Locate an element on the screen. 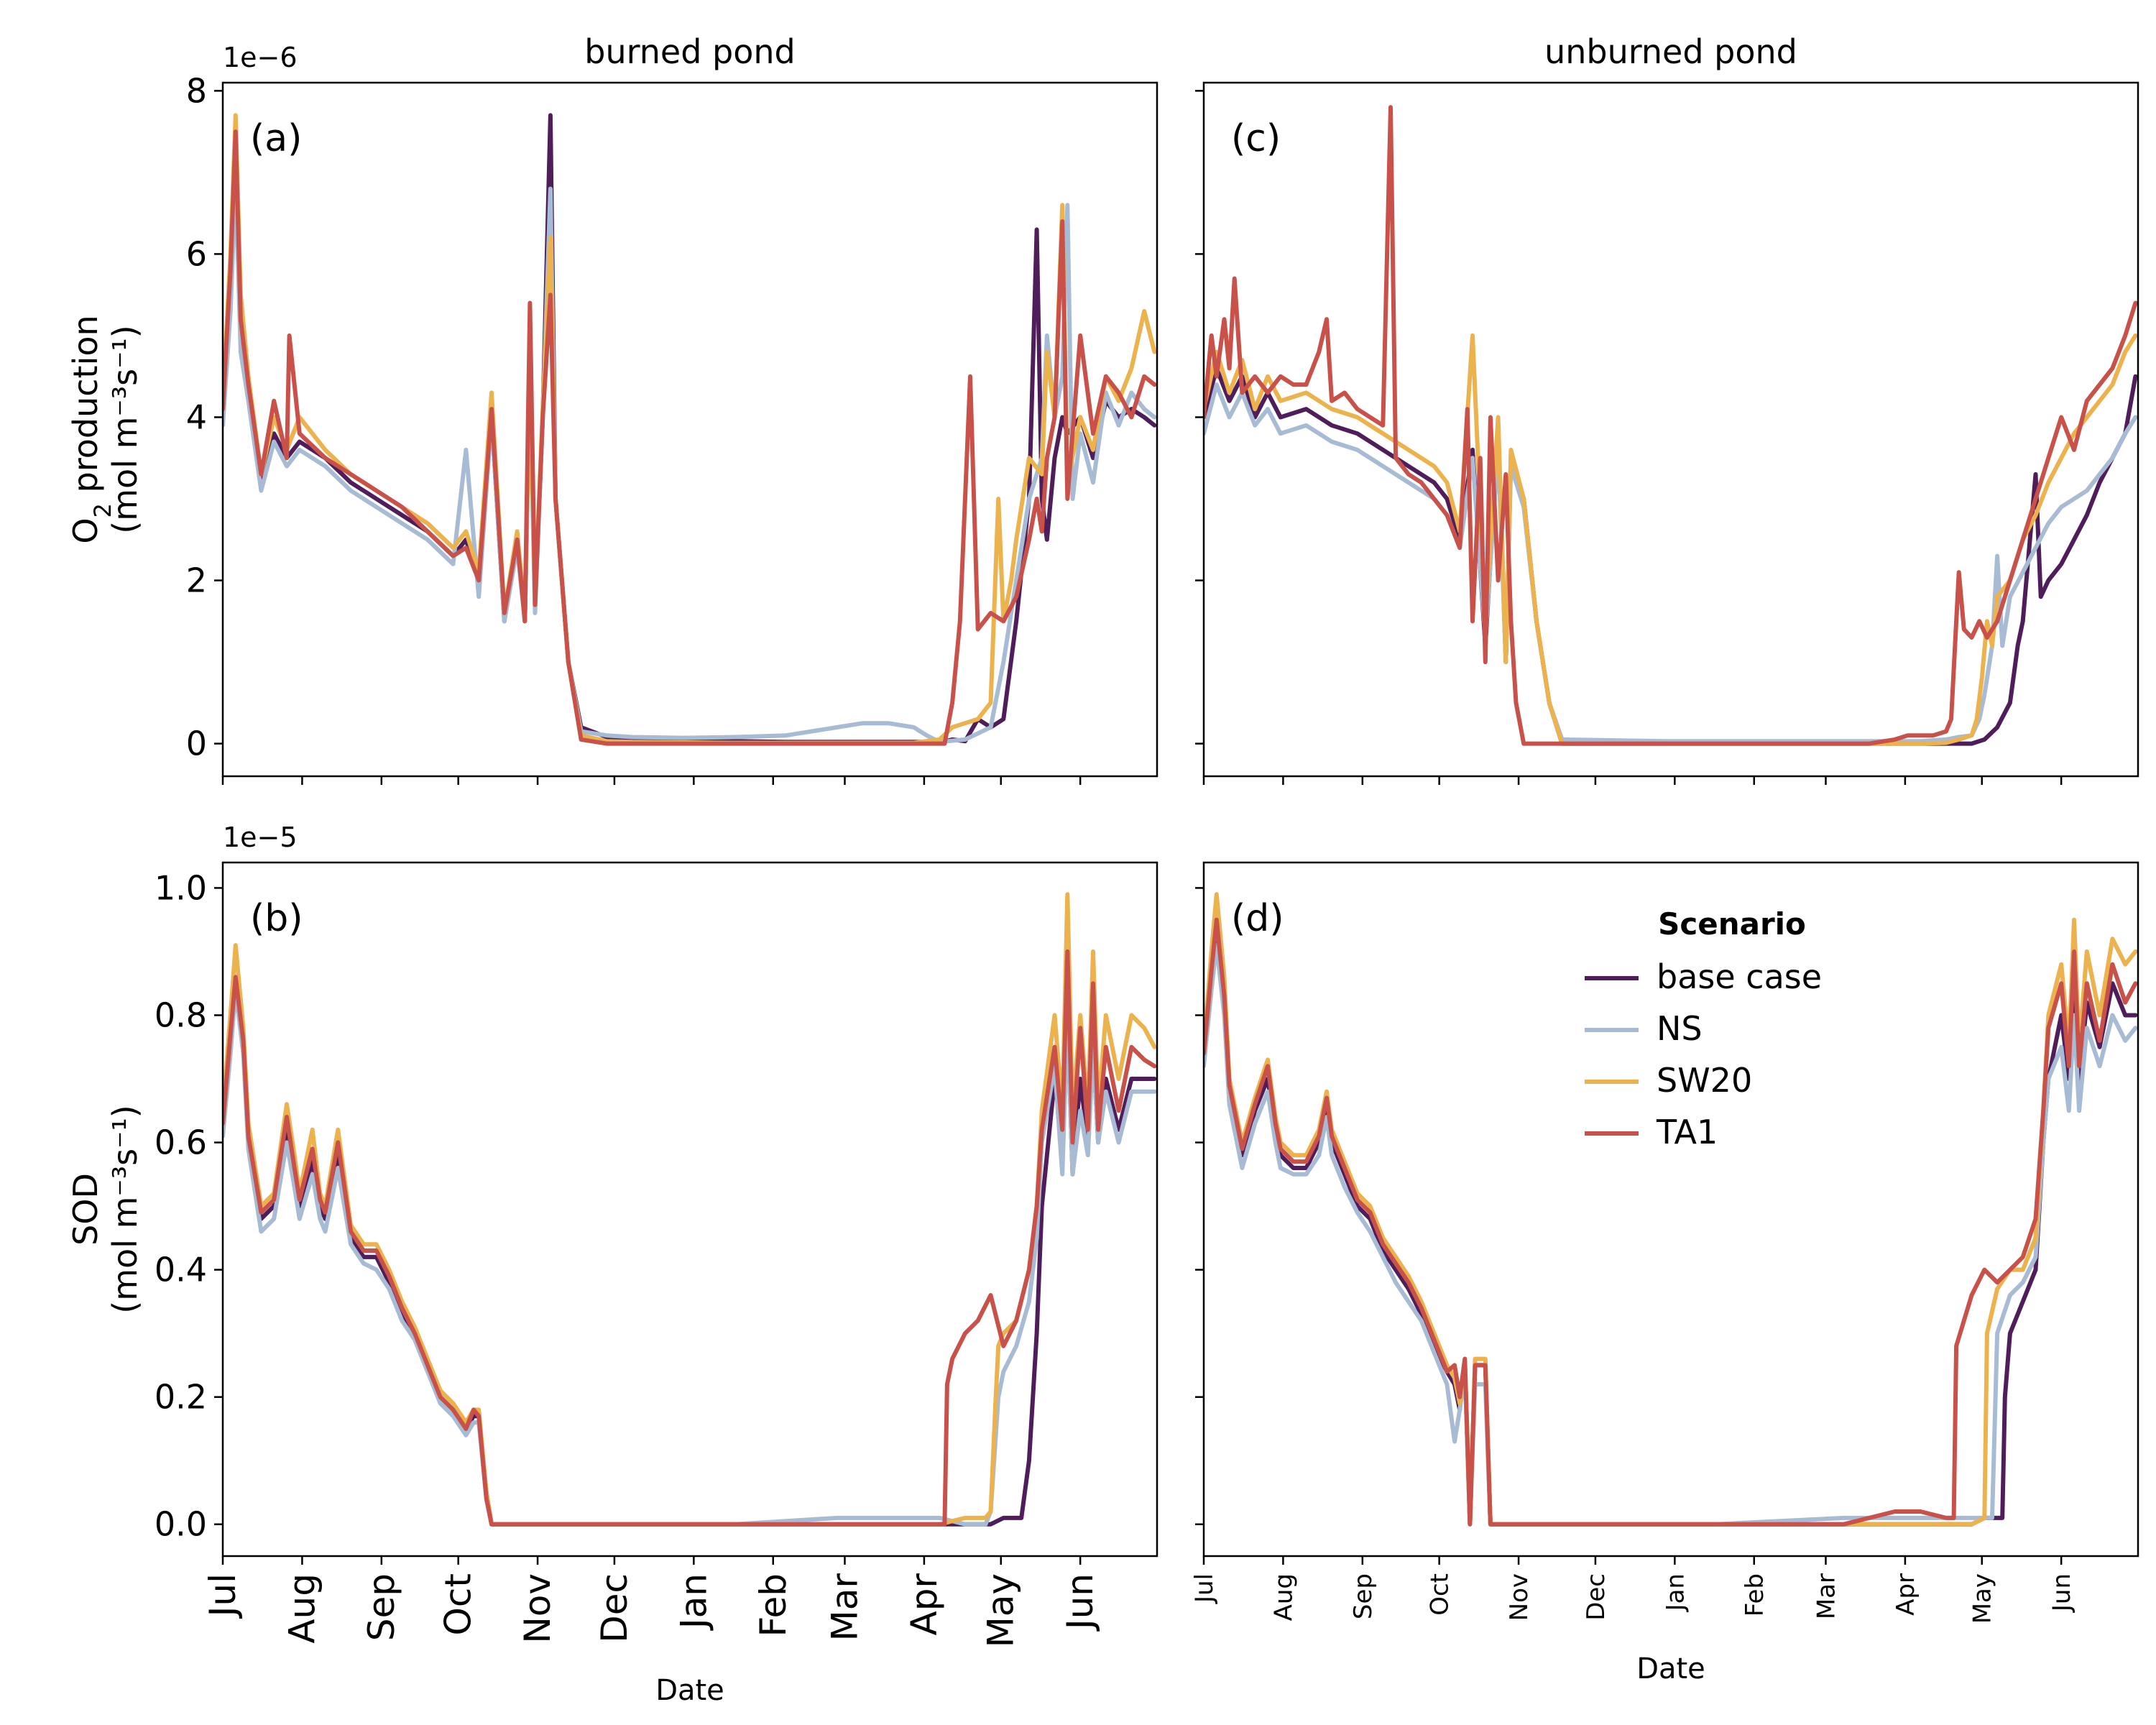 The image size is (2156, 1725). y-tick-label: 0.8 is located at coordinates (181, 1014).